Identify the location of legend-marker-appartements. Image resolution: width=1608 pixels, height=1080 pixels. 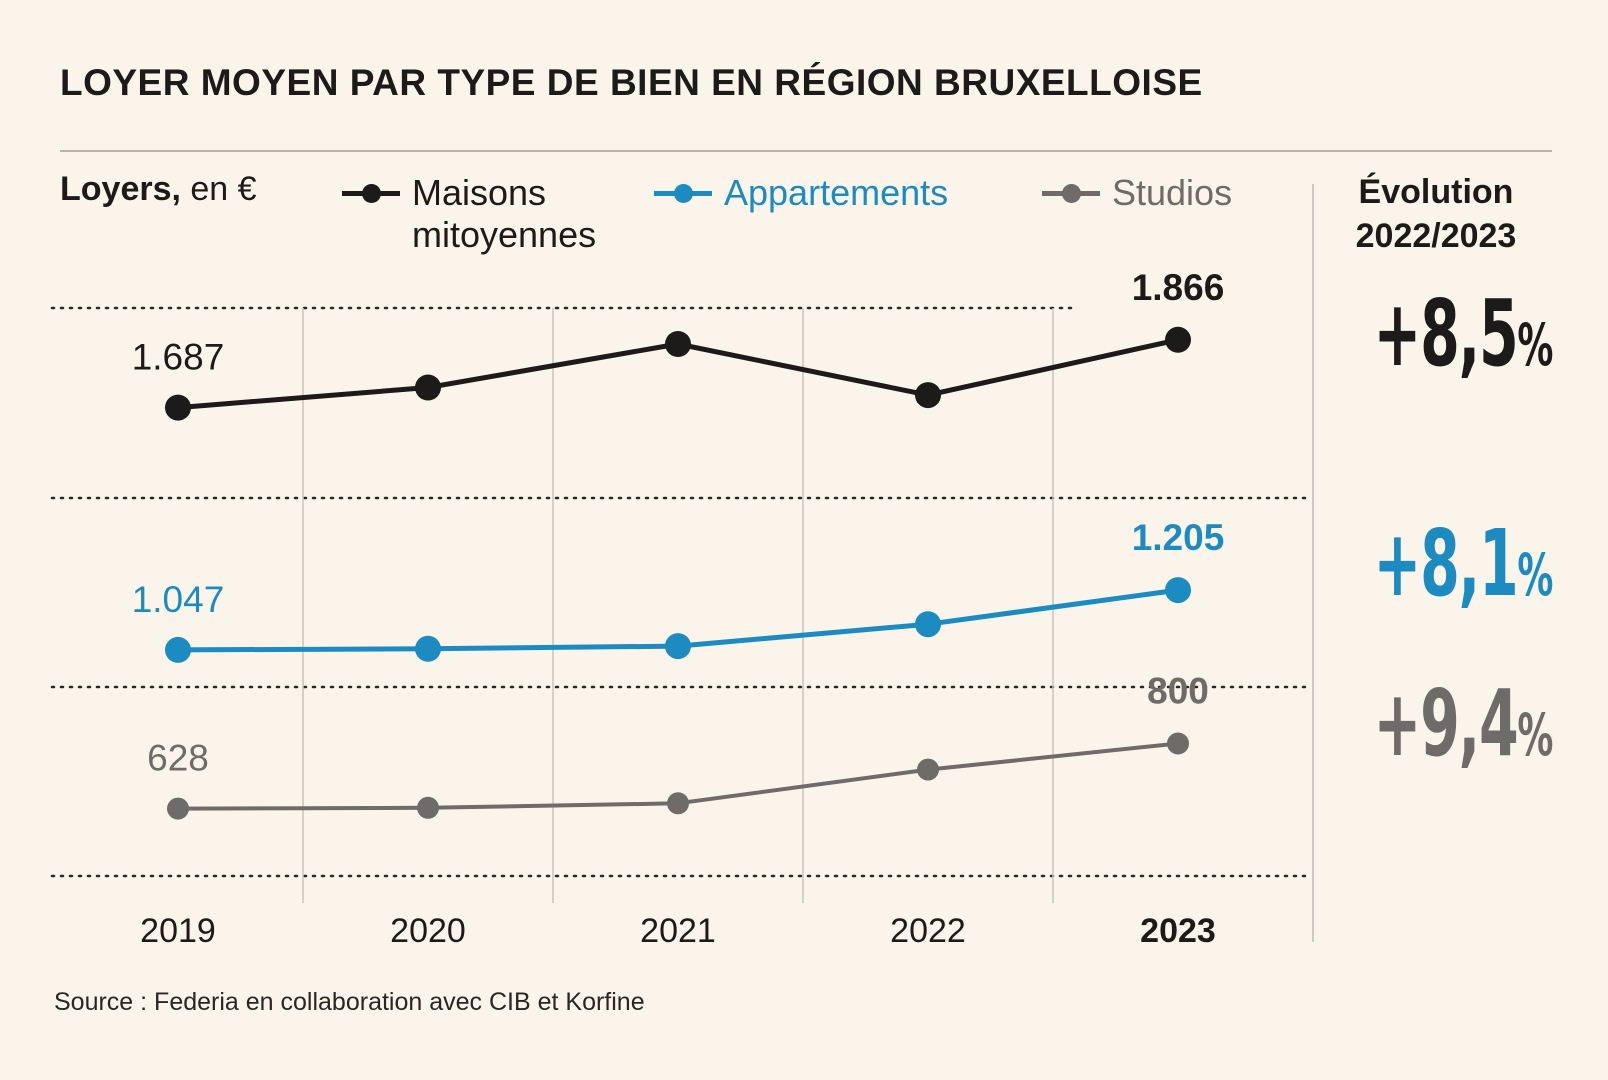
(683, 193).